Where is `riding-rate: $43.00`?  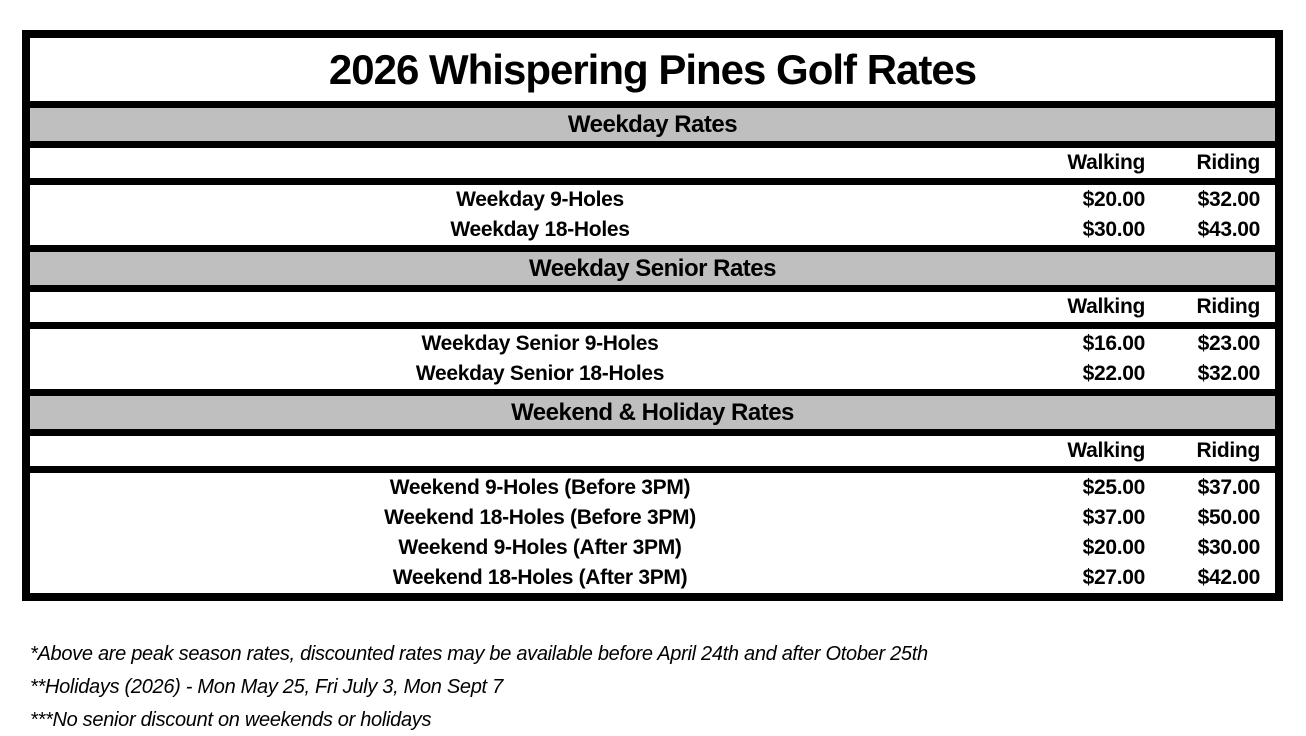
riding-rate: $43.00 is located at coordinates (1229, 229).